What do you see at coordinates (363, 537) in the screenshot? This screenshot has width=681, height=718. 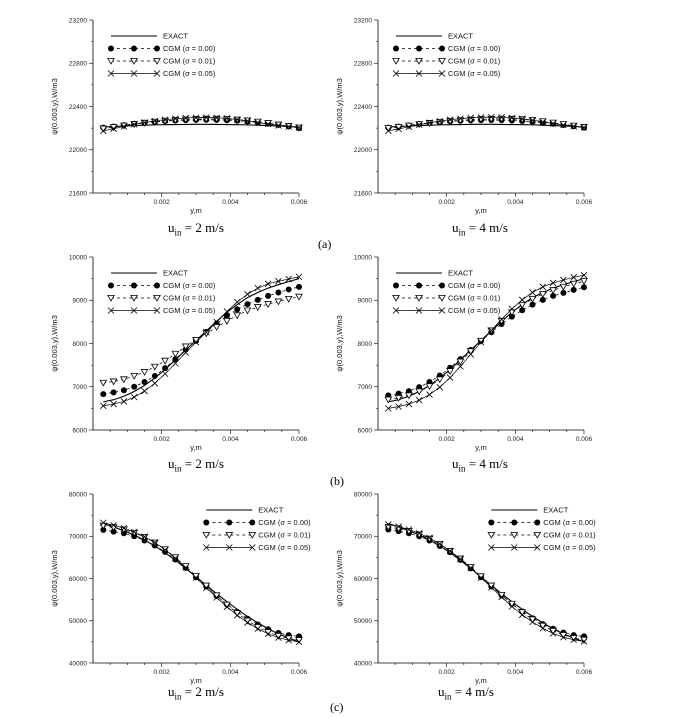 I see `y-tick-label: 70000` at bounding box center [363, 537].